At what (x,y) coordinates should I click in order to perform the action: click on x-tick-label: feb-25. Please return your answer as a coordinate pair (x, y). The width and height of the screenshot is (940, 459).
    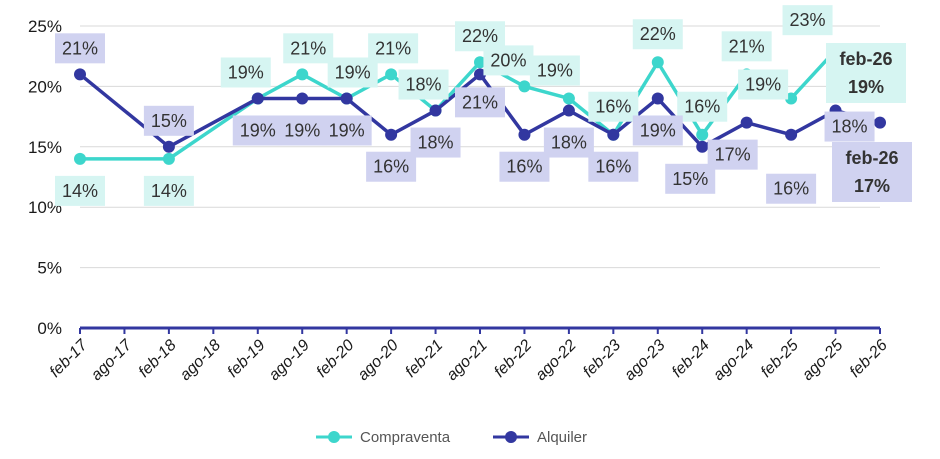
    Looking at the image, I should click on (780, 359).